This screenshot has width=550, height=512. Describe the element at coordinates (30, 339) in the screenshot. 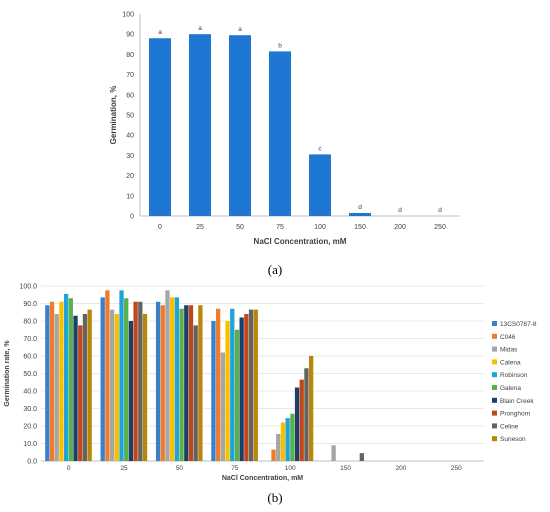

I see `y-tick-label: 70.0` at that location.